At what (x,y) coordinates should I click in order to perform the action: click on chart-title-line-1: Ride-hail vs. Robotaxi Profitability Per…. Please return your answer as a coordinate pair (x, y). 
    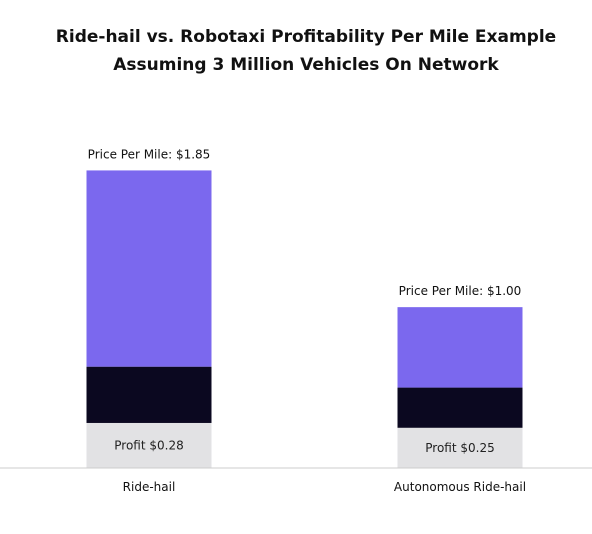
    Looking at the image, I should click on (306, 37).